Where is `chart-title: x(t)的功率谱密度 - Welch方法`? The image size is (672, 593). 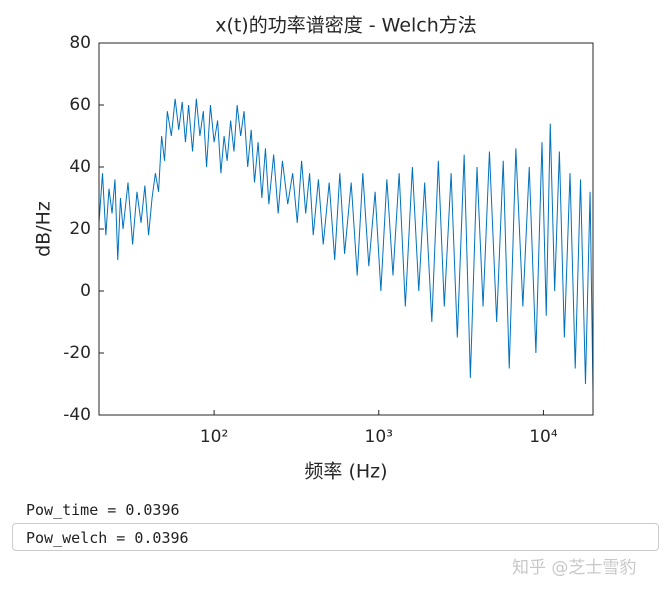
chart-title: x(t)的功率谱密度 - Welch方法 is located at coordinates (346, 26).